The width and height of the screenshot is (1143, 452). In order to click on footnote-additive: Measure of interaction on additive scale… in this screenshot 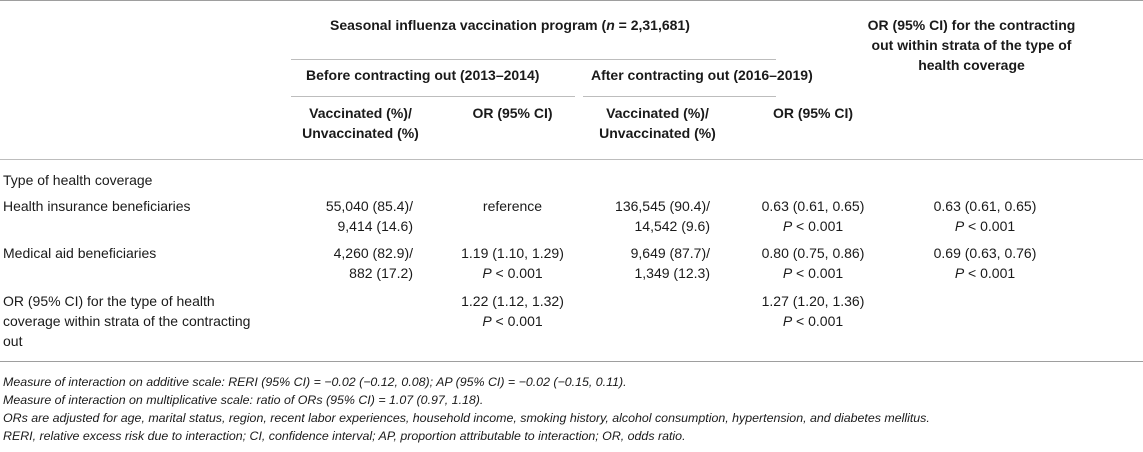, I will do `click(315, 382)`.